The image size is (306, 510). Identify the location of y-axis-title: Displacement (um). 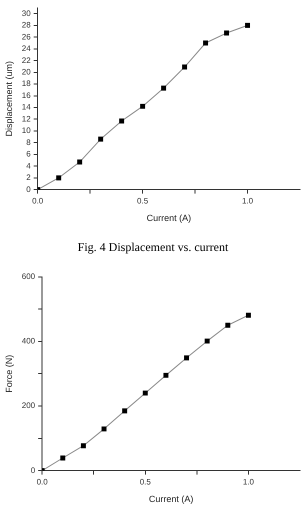
(9, 98).